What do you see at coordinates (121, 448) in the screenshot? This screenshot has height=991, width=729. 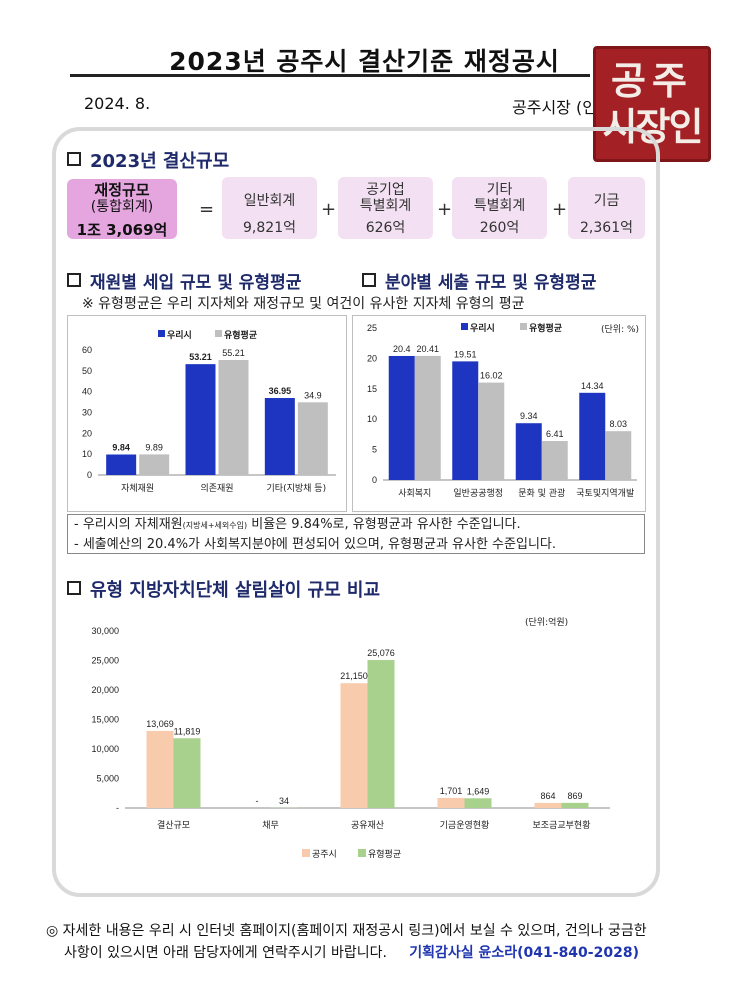 I see `data-label-ours: 9.84` at bounding box center [121, 448].